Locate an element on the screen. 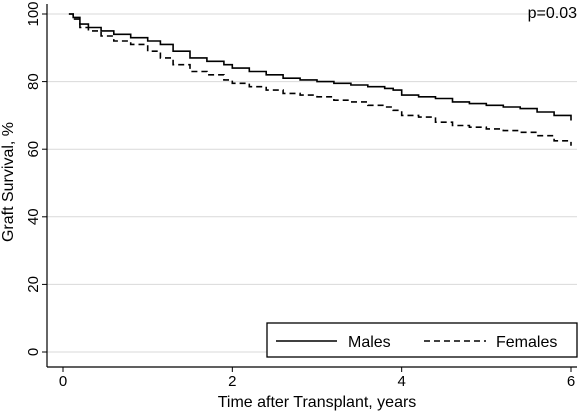  y-tick-label-60: 60 is located at coordinates (33, 149).